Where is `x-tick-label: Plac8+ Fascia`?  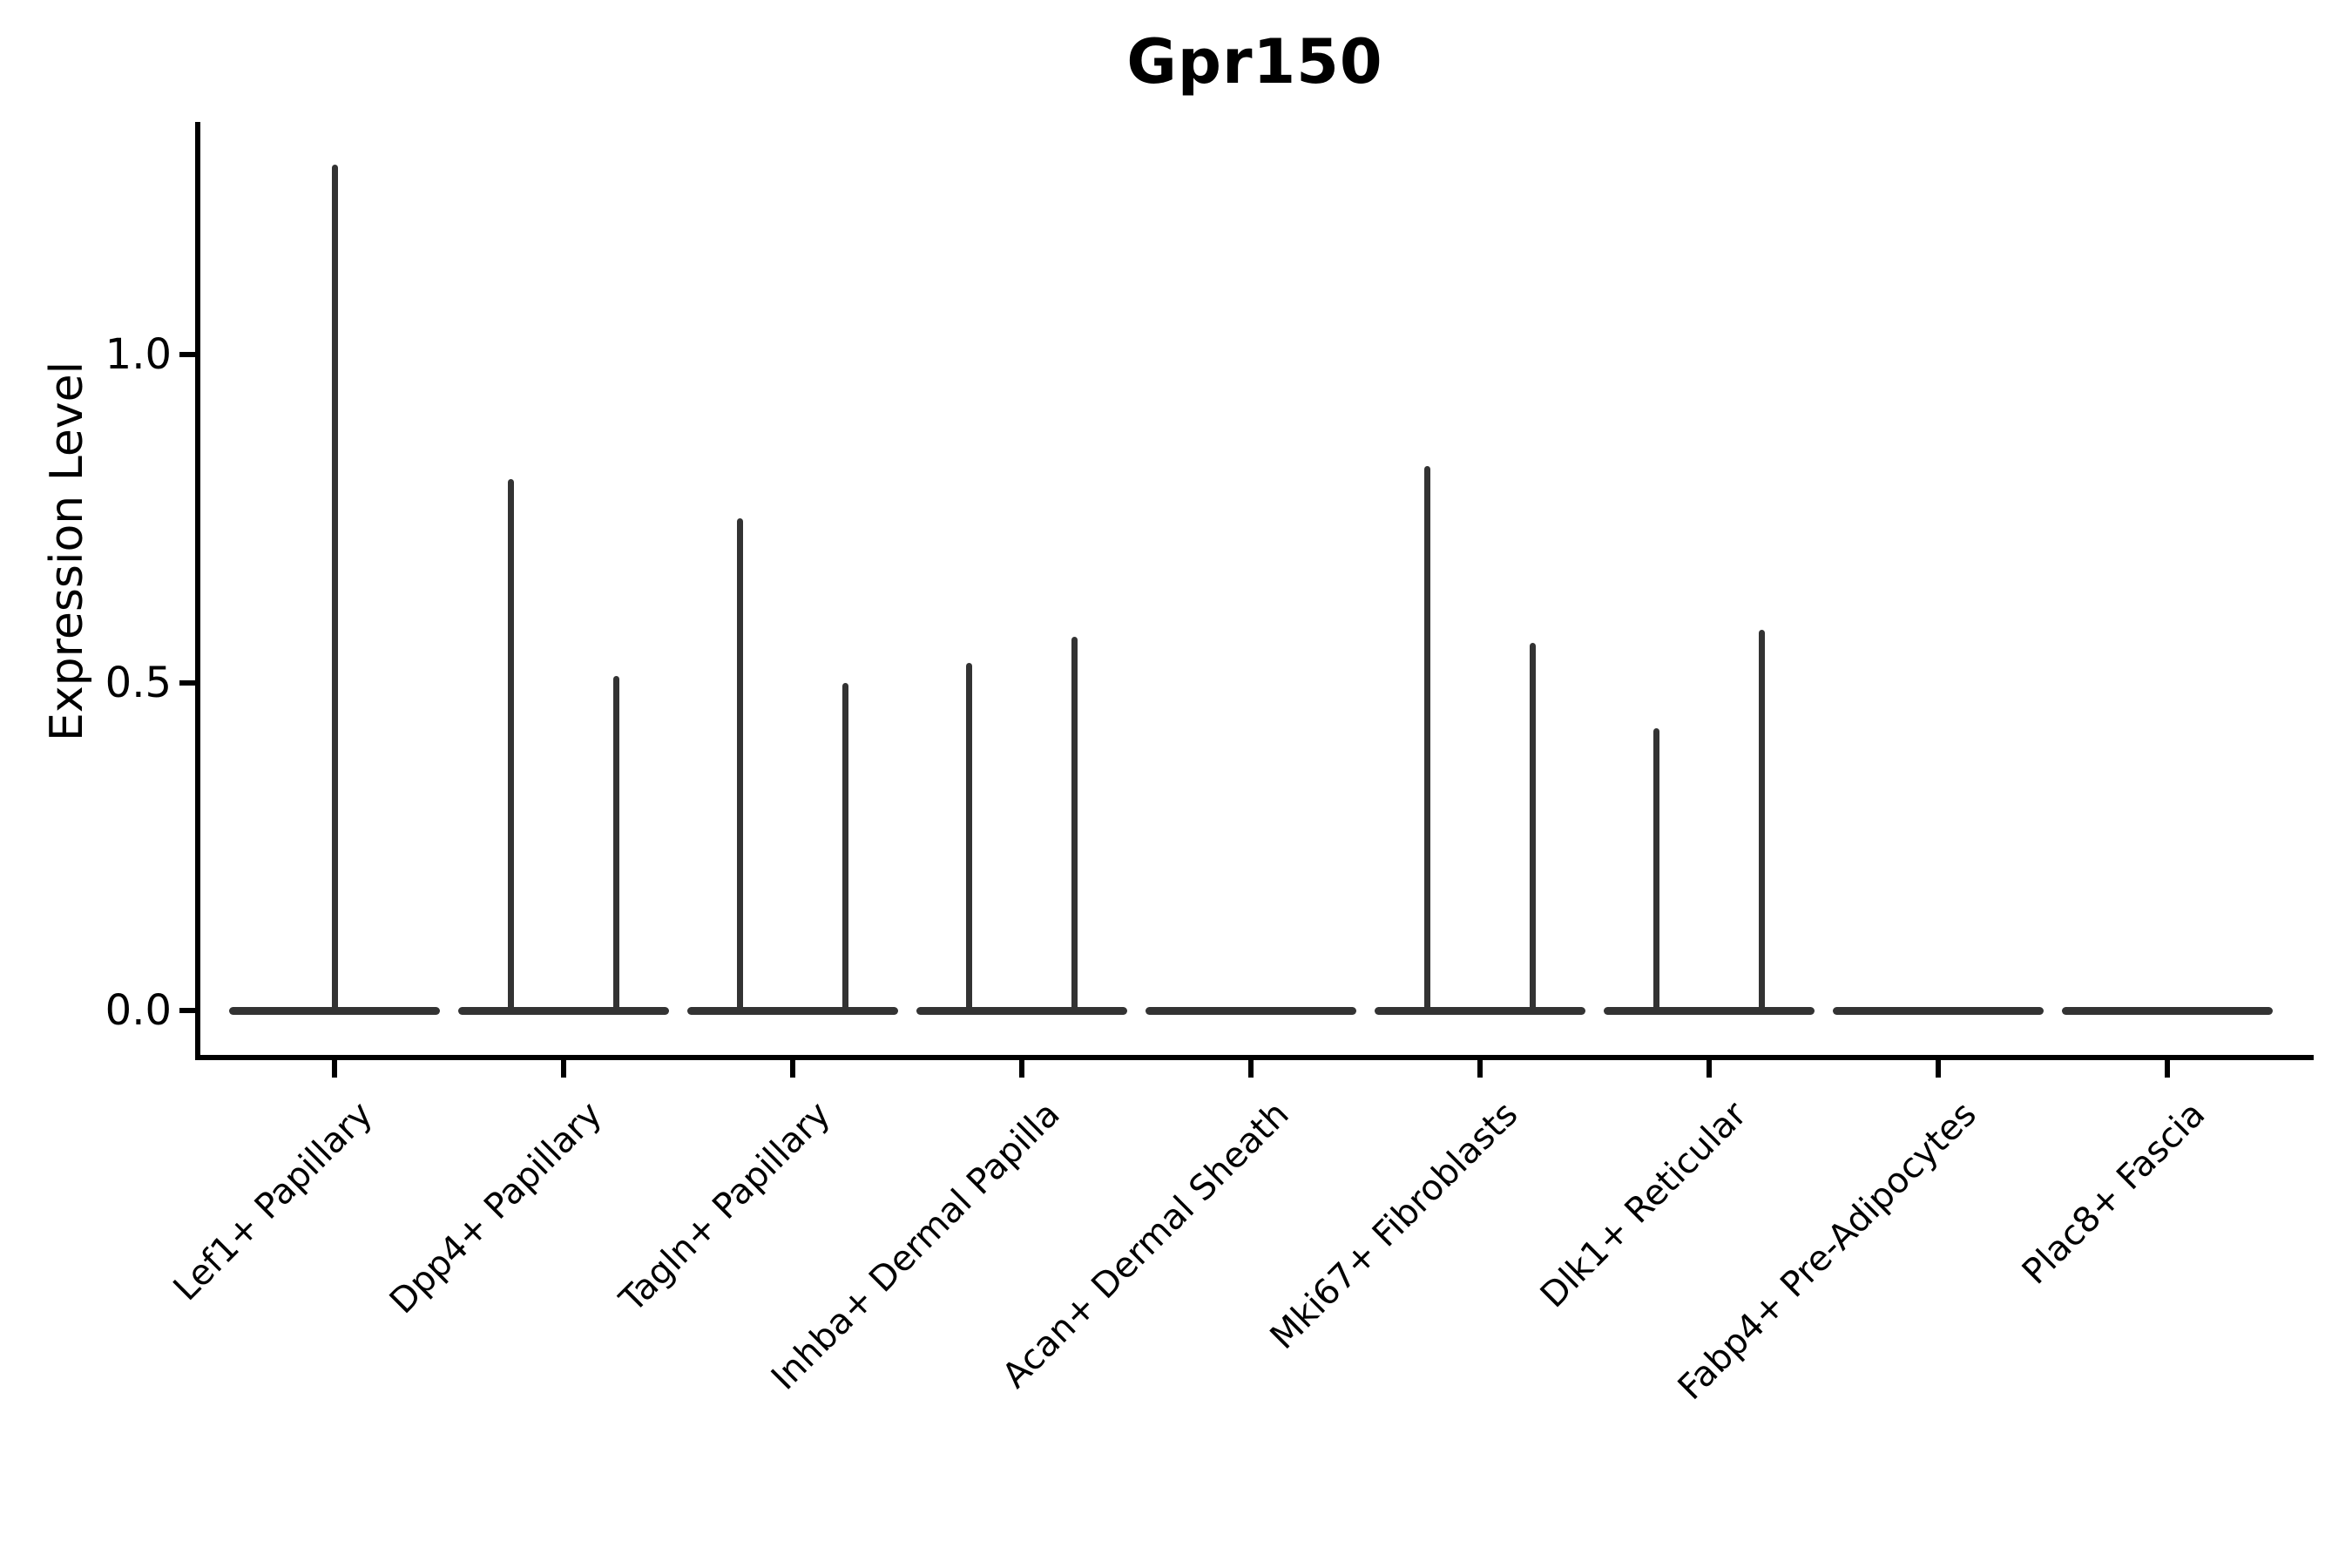
x-tick-label: Plac8+ Fascia is located at coordinates (2114, 1193).